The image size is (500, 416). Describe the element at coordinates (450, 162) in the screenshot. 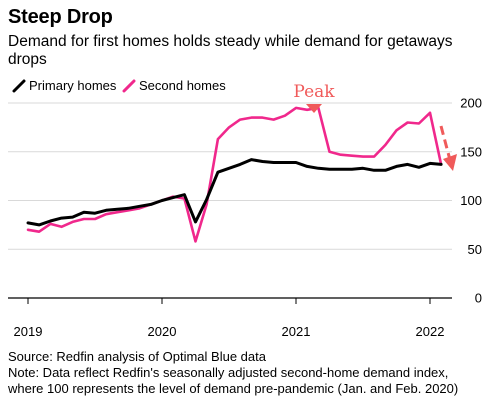

I see `drop-arrow-icon` at that location.